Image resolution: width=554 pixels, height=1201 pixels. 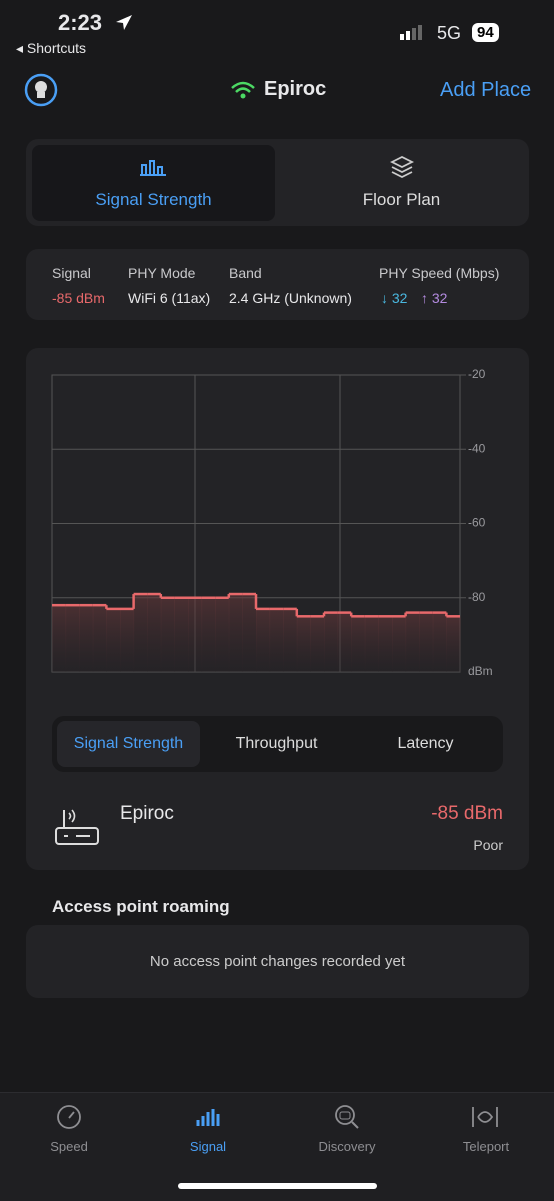 I want to click on empty-message: No access point changes recorded yet, so click(x=277, y=961).